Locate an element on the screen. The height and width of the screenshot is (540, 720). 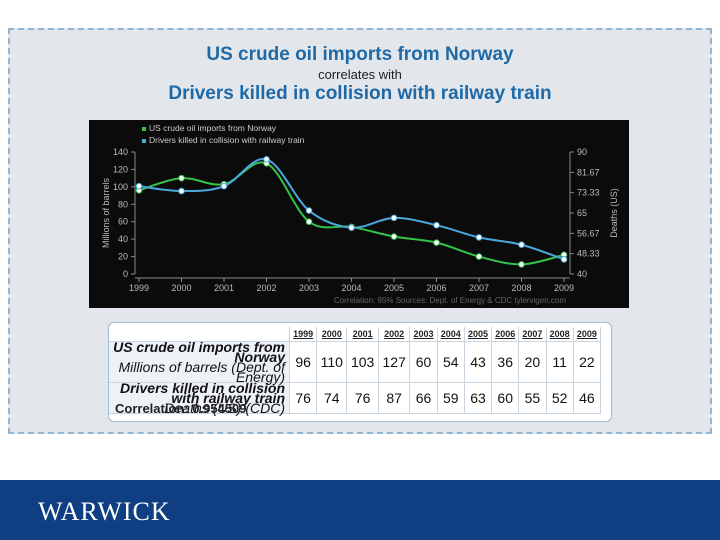
right-tick-label: 48.33 is located at coordinates (588, 254).